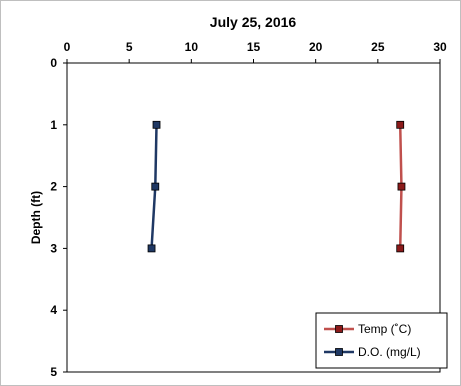 Image resolution: width=461 pixels, height=386 pixels. Describe the element at coordinates (36, 217) in the screenshot. I see `y-axis-title: Depth (ft)` at that location.